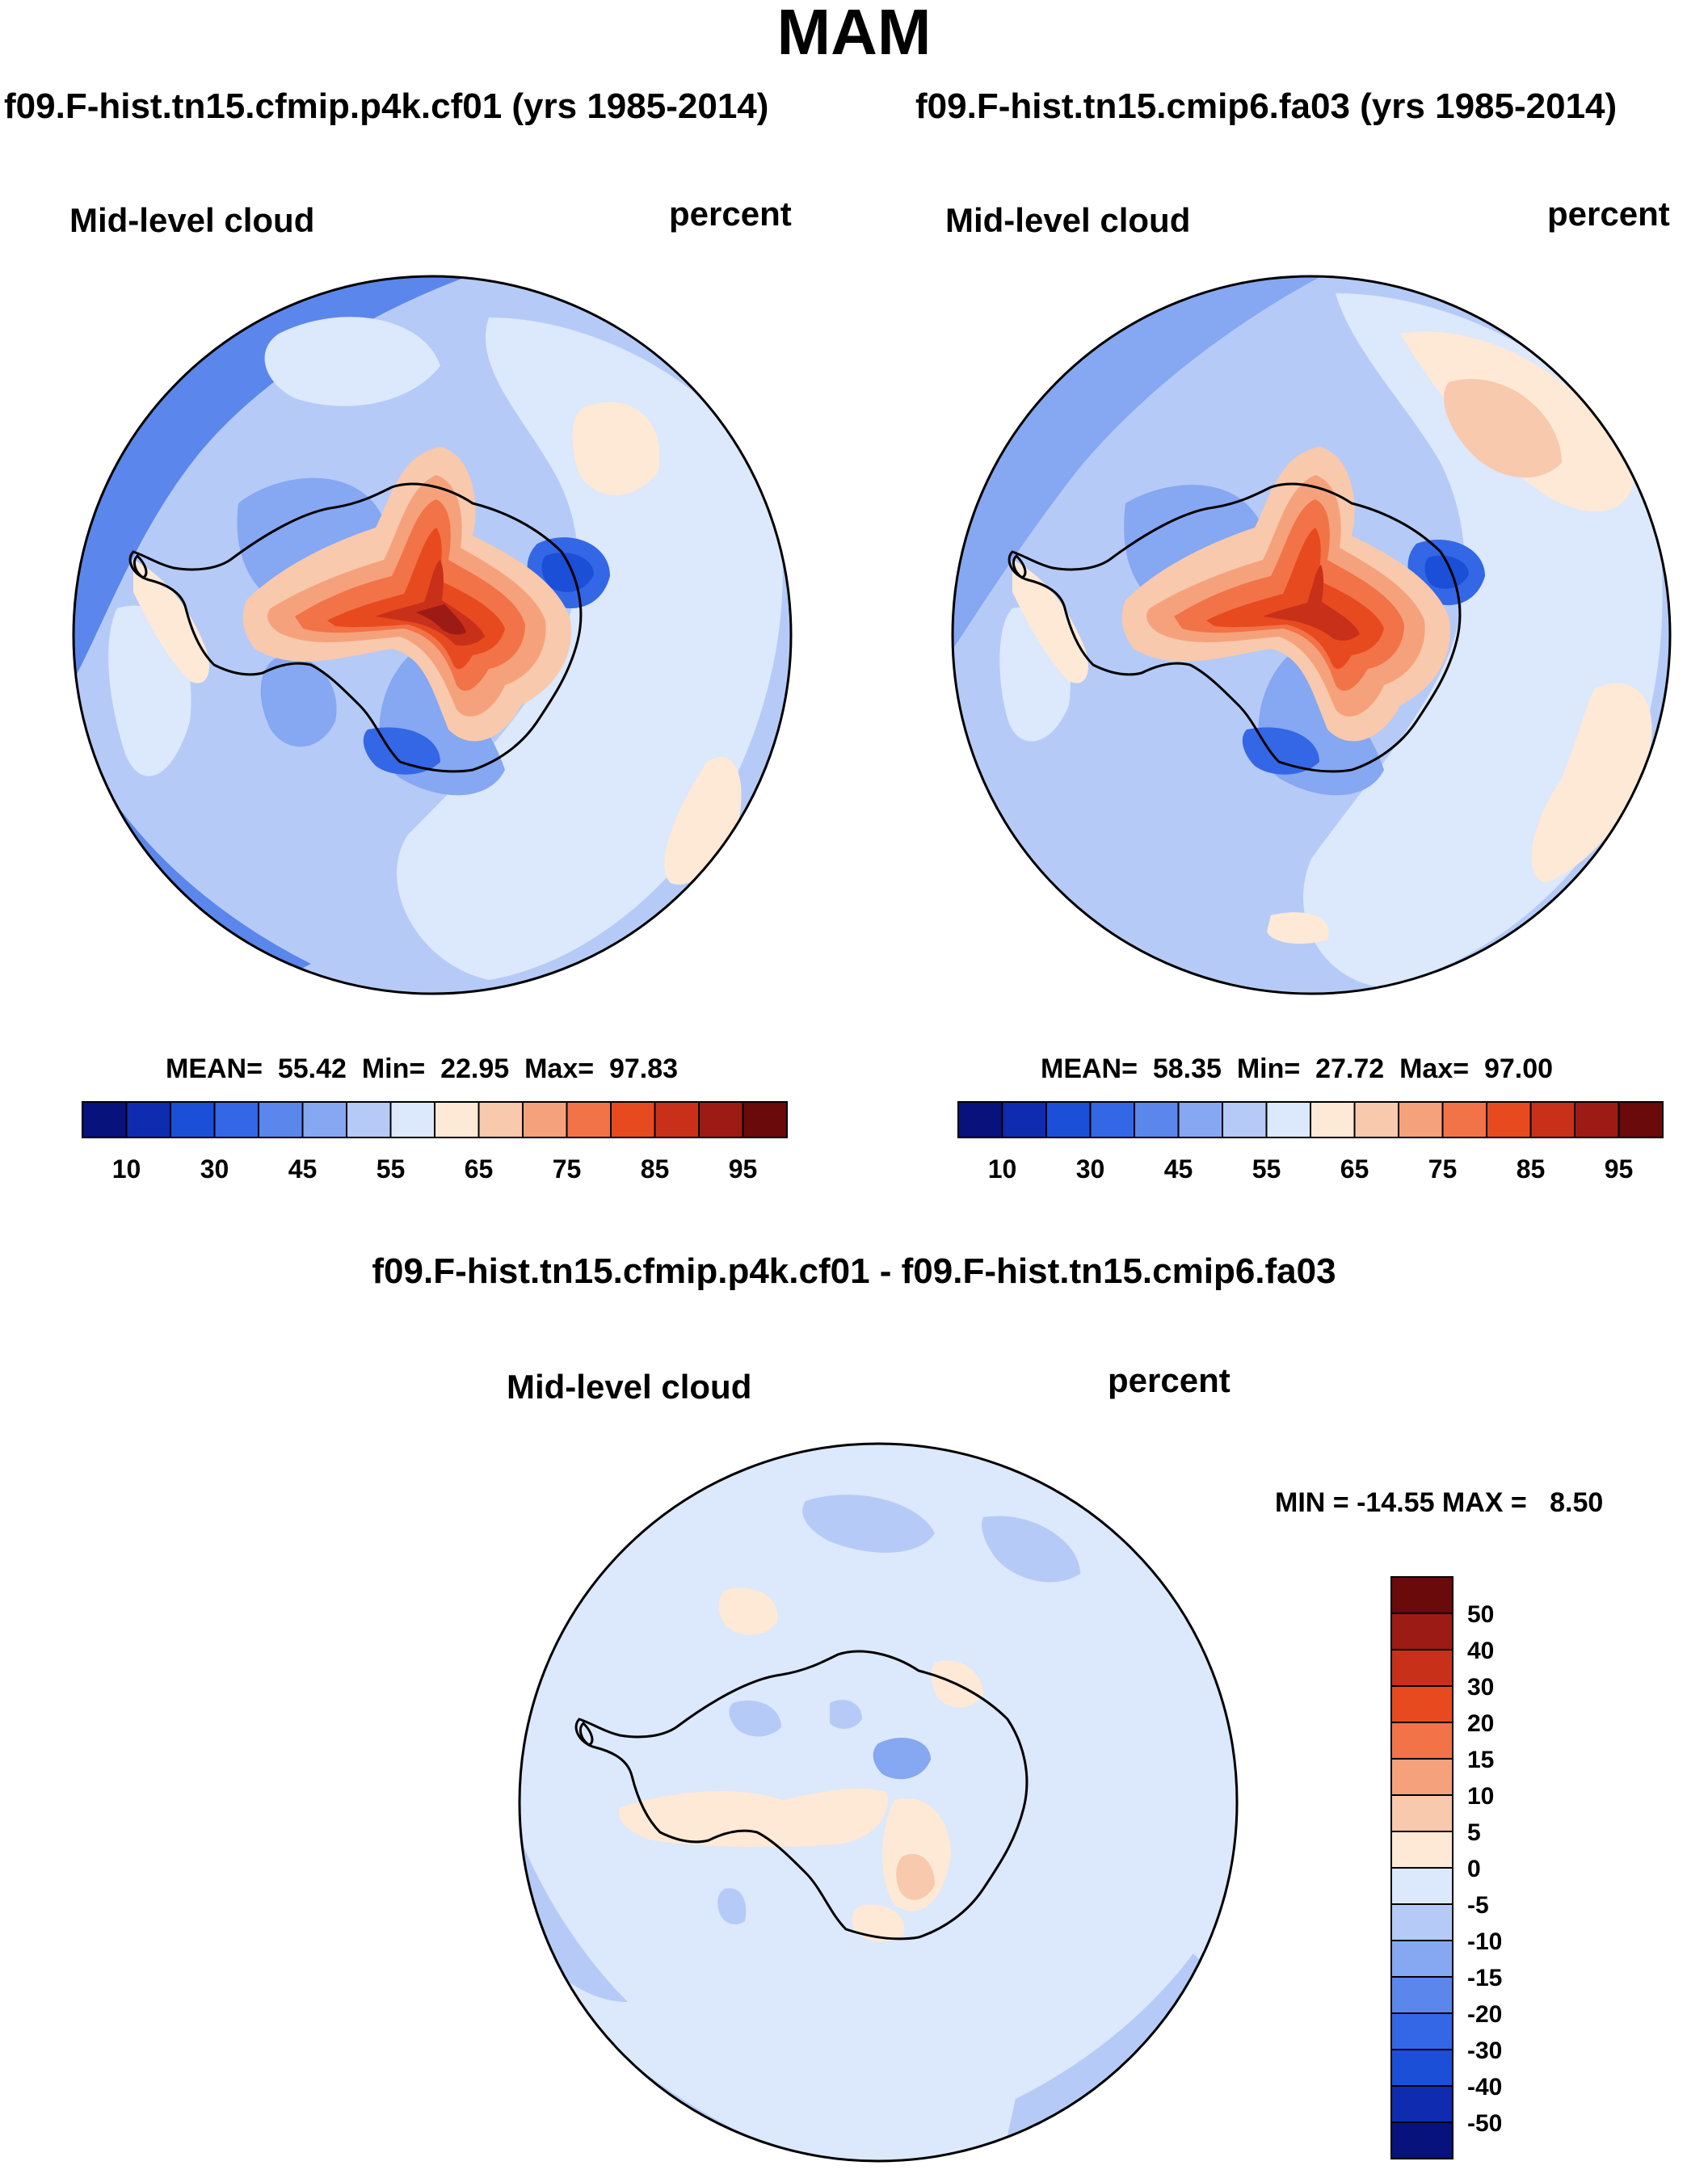  Describe the element at coordinates (435, 1142) in the screenshot. I see `panel-1-colorbar: 10 30 45 55 65 75 85 95` at that location.